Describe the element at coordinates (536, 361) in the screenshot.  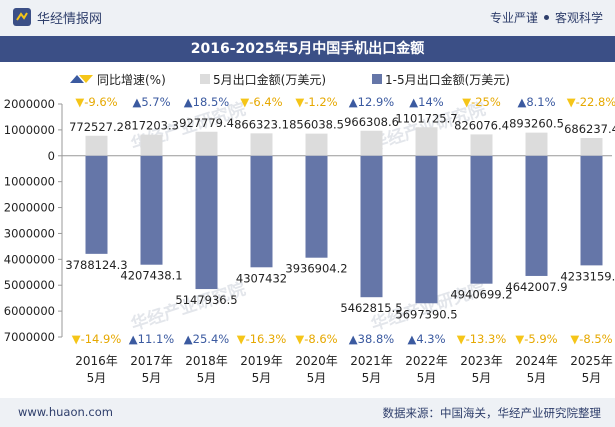
I see `x-tick-label-year: 2024年` at that location.